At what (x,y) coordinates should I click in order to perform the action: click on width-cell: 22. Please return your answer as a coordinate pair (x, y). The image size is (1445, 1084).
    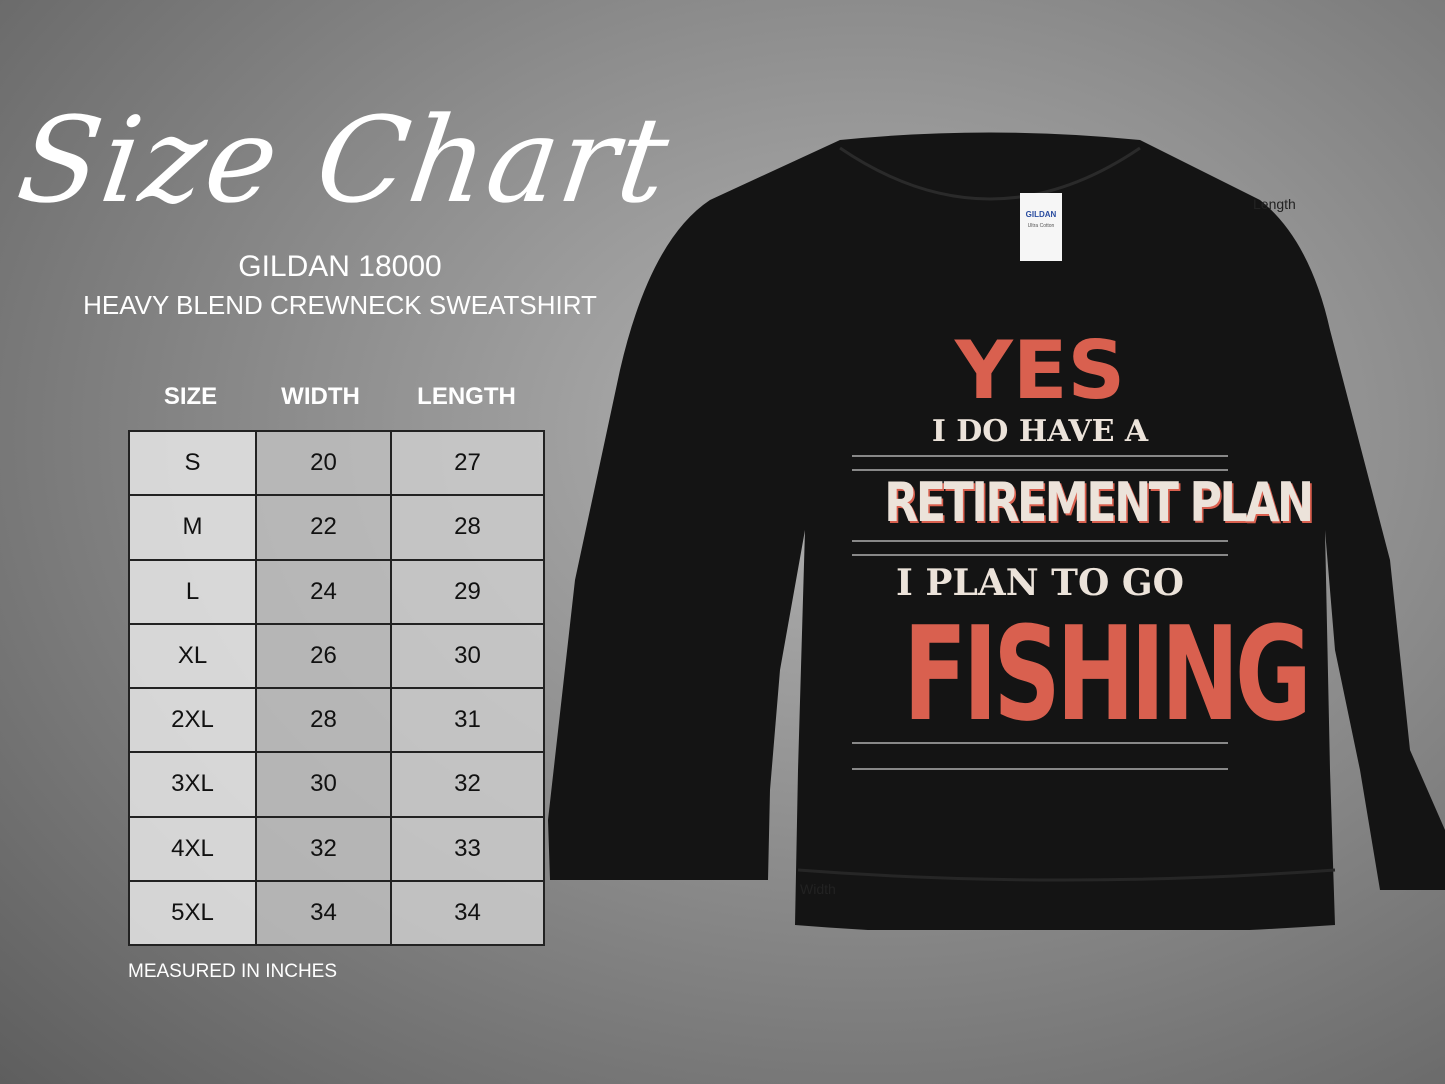
    Looking at the image, I should click on (324, 527).